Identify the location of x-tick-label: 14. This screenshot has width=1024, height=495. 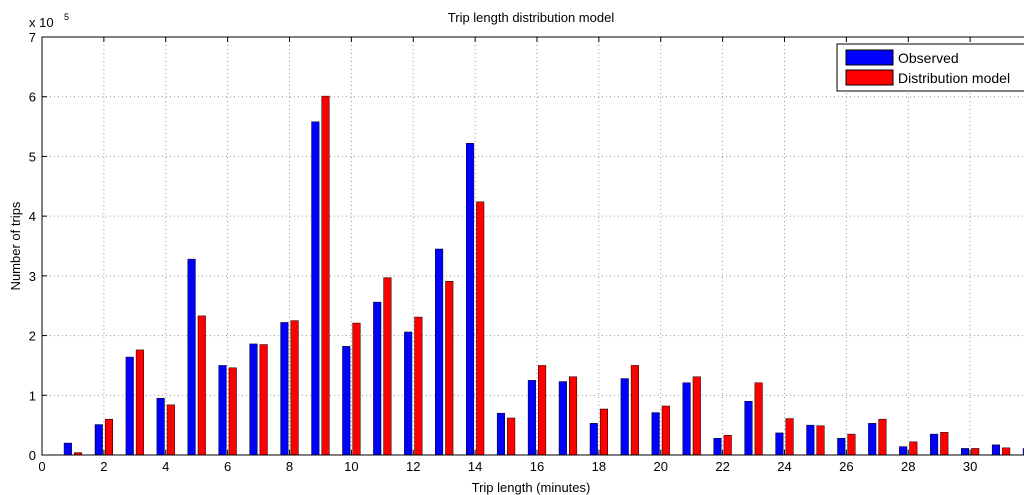
(475, 466).